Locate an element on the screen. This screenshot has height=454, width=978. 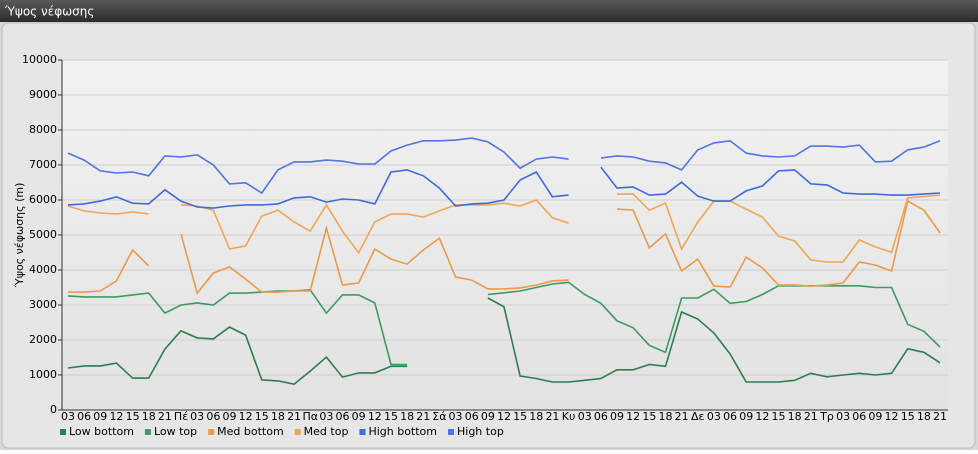
y-tick-label: 7000 is located at coordinates (43, 164).